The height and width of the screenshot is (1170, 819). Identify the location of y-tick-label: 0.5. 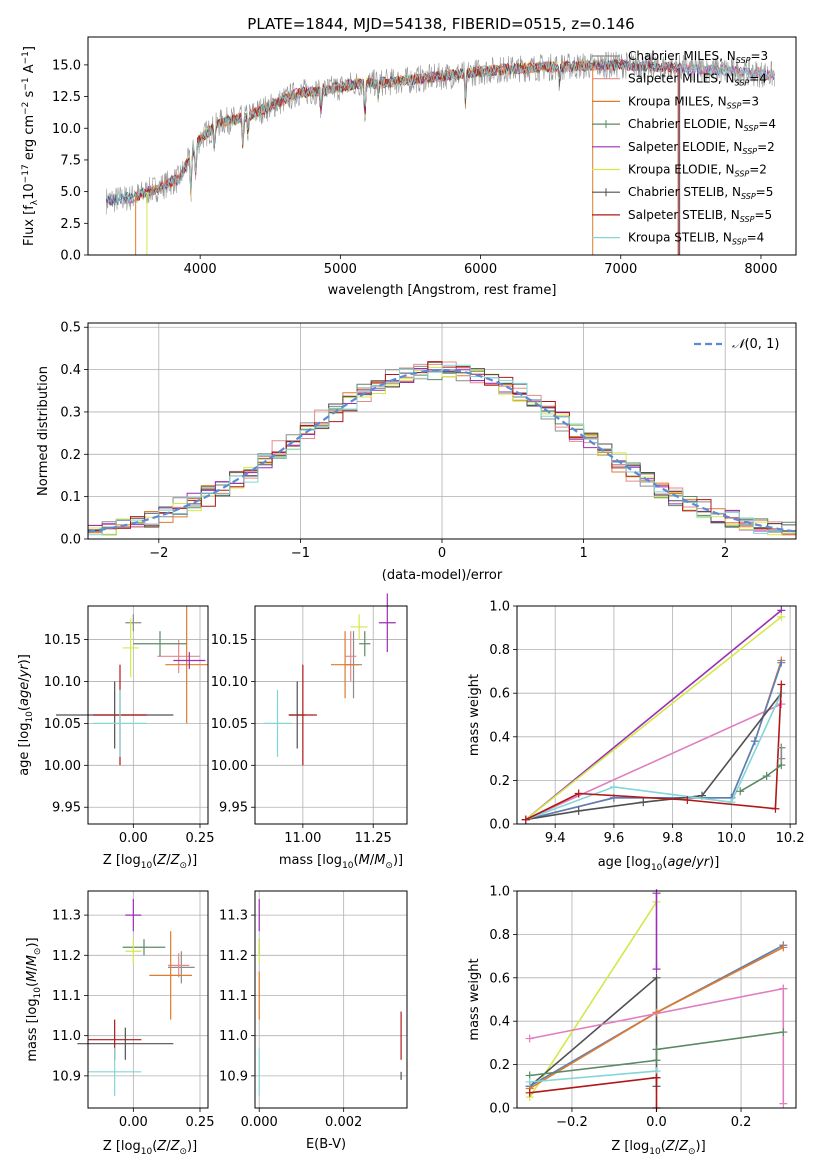
(70, 328).